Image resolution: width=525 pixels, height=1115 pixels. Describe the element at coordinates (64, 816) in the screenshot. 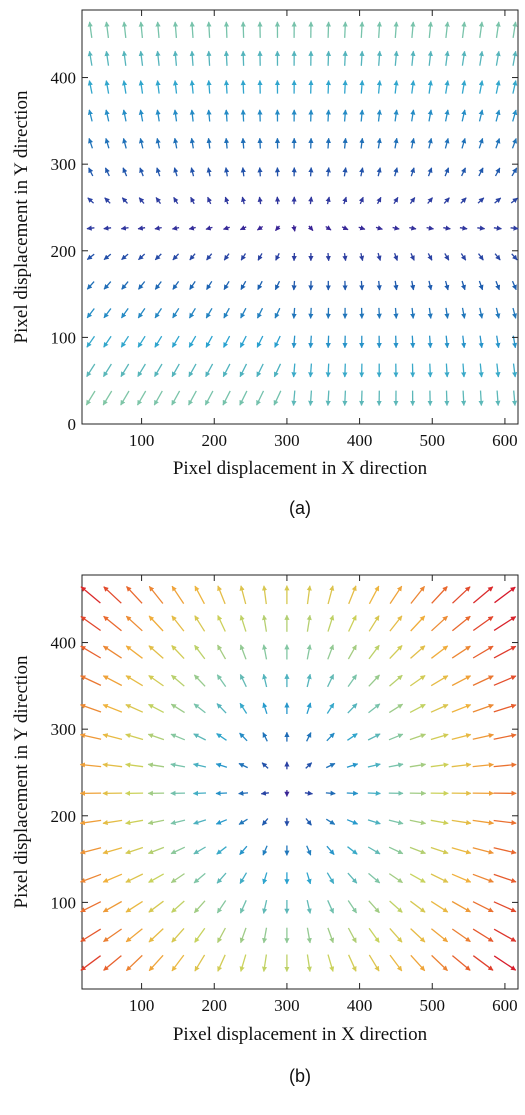

I see `y-tick-label: 200` at that location.